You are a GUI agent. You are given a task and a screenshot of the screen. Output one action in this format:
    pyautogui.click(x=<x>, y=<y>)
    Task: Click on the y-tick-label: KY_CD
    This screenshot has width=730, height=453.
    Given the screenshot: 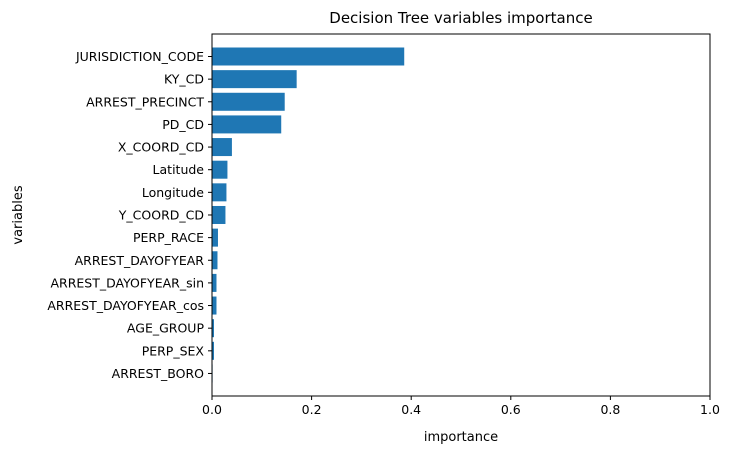 What is the action you would take?
    pyautogui.click(x=184, y=79)
    